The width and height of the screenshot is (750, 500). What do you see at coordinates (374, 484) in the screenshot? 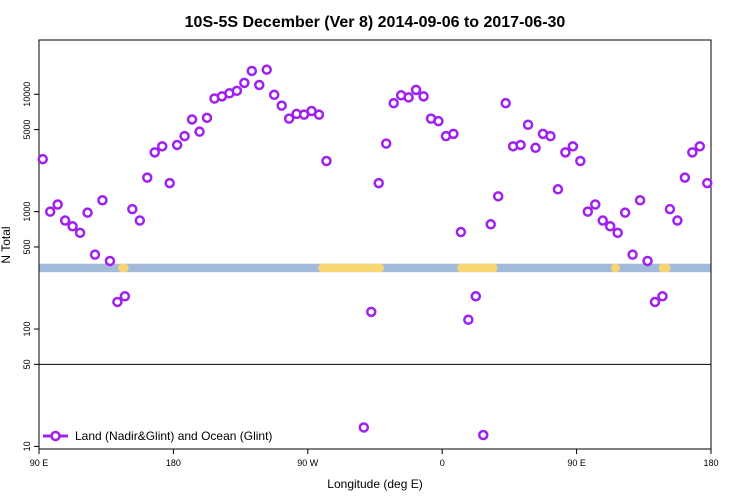
I see `x-axis-label: Longitude (deg E)` at bounding box center [374, 484].